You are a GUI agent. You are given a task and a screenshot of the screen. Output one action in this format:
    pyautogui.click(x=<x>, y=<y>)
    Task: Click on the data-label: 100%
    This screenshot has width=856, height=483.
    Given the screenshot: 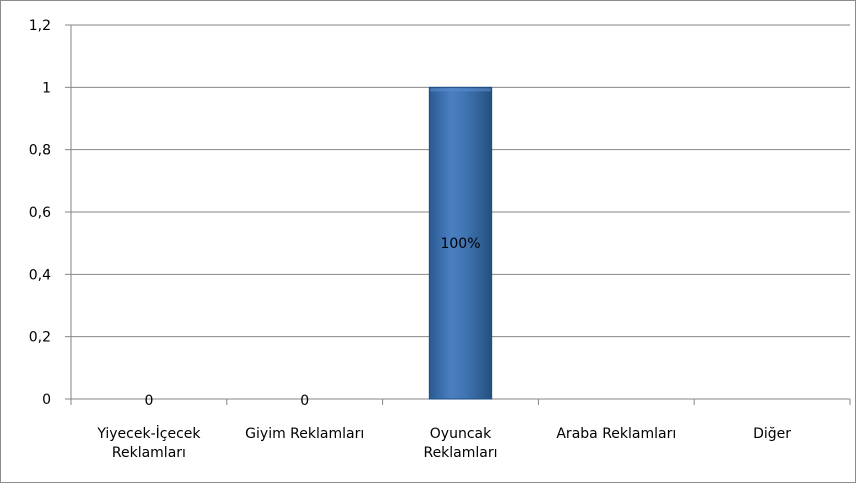 What is the action you would take?
    pyautogui.click(x=460, y=244)
    